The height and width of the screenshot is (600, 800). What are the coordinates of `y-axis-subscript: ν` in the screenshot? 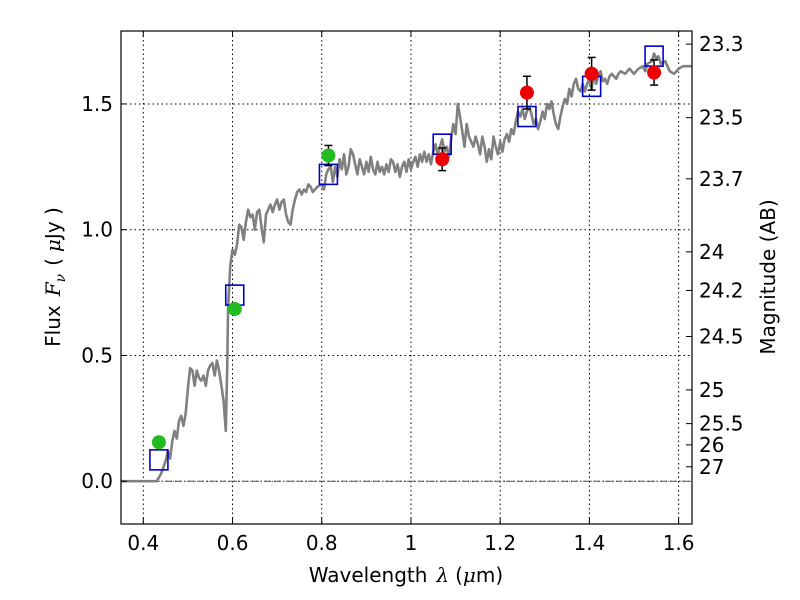 It's located at (61, 277).